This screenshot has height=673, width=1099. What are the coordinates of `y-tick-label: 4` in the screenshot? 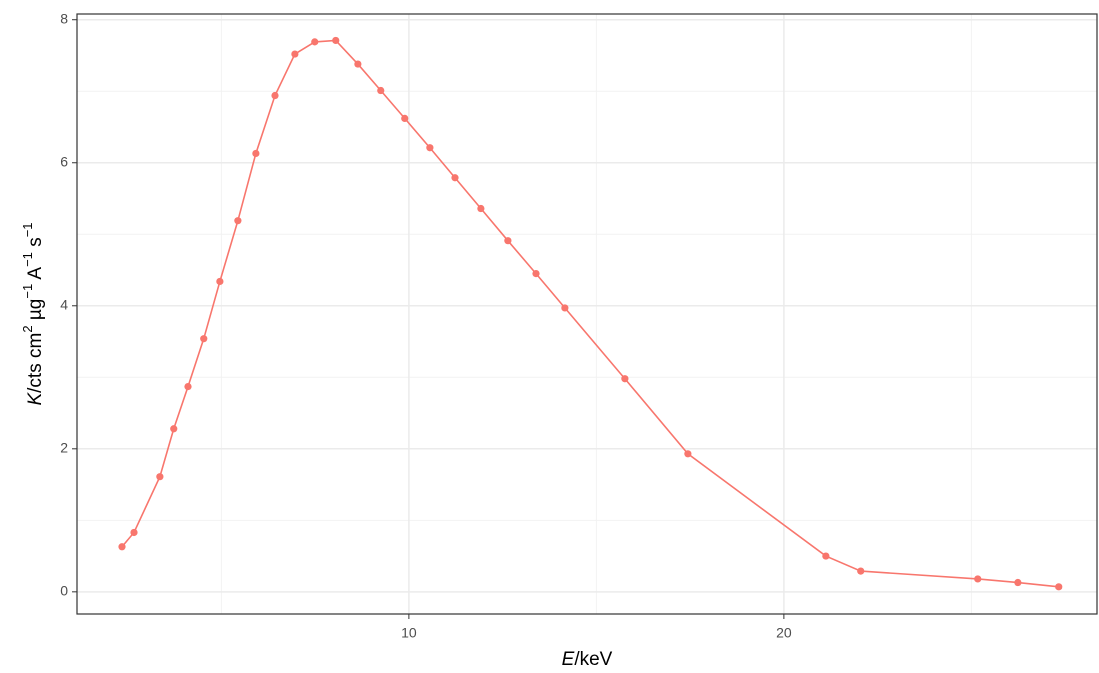 It's located at (64, 304).